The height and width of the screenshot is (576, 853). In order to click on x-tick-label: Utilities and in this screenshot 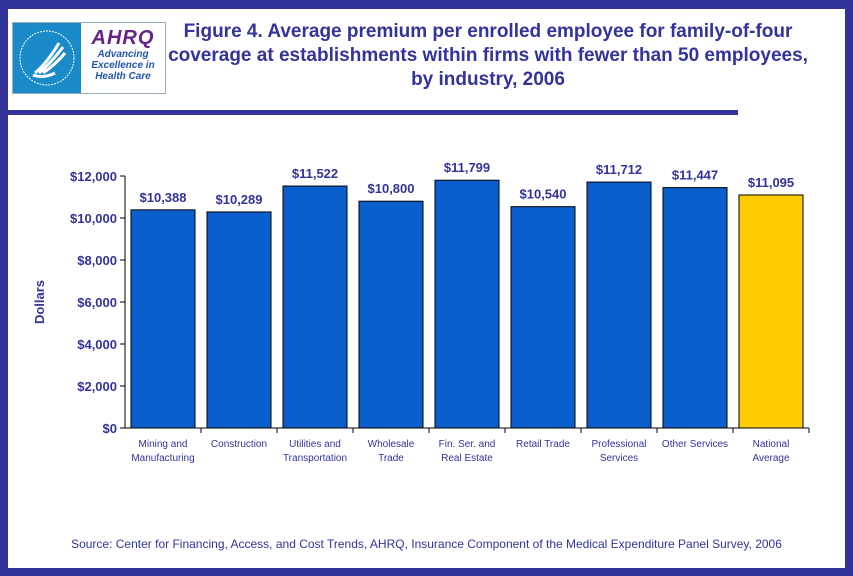, I will do `click(315, 444)`.